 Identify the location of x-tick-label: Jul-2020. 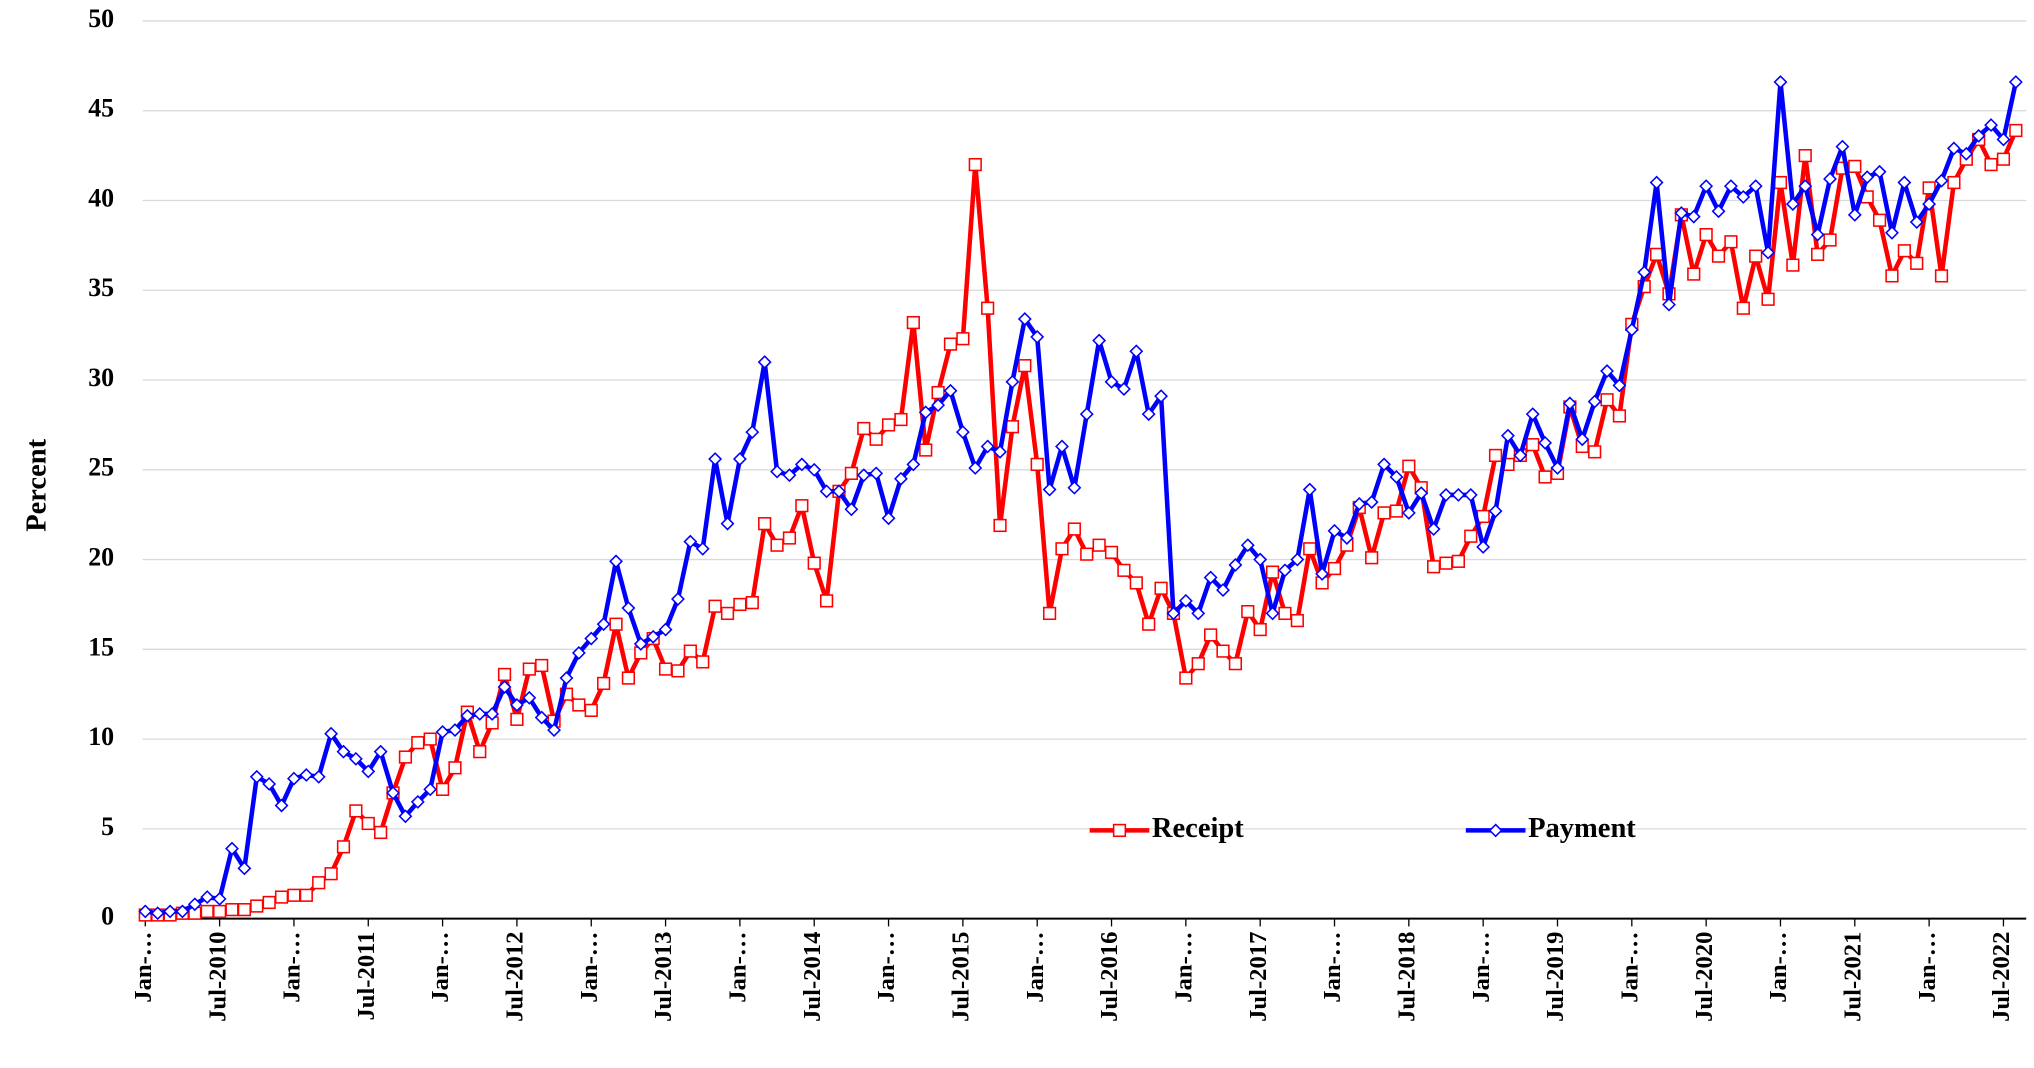
(1704, 977).